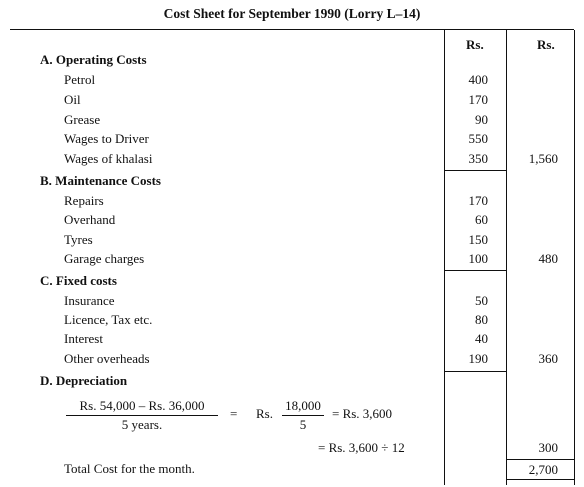  I want to click on item-label: Petrol, so click(80, 79).